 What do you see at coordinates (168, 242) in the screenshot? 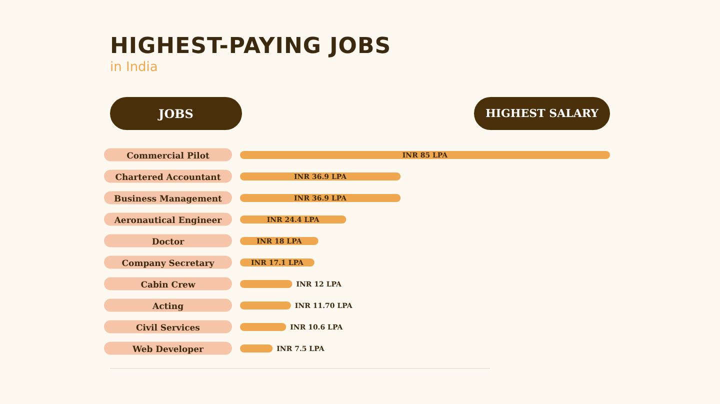
I see `y-tick-label: Doctor` at bounding box center [168, 242].